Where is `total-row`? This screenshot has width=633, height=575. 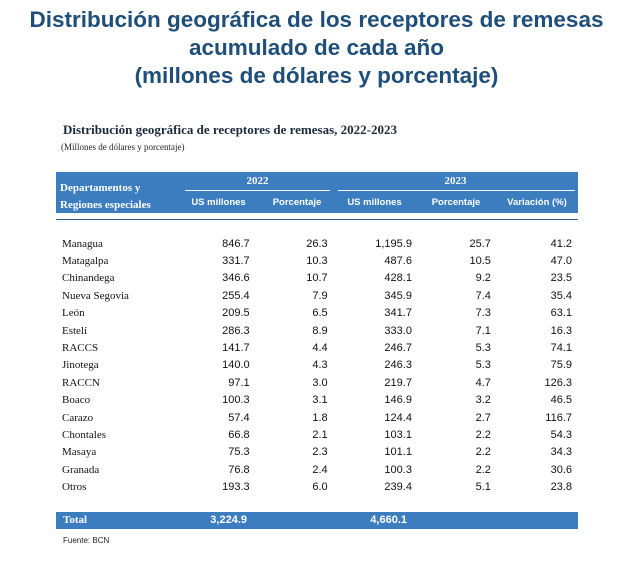 total-row is located at coordinates (317, 520).